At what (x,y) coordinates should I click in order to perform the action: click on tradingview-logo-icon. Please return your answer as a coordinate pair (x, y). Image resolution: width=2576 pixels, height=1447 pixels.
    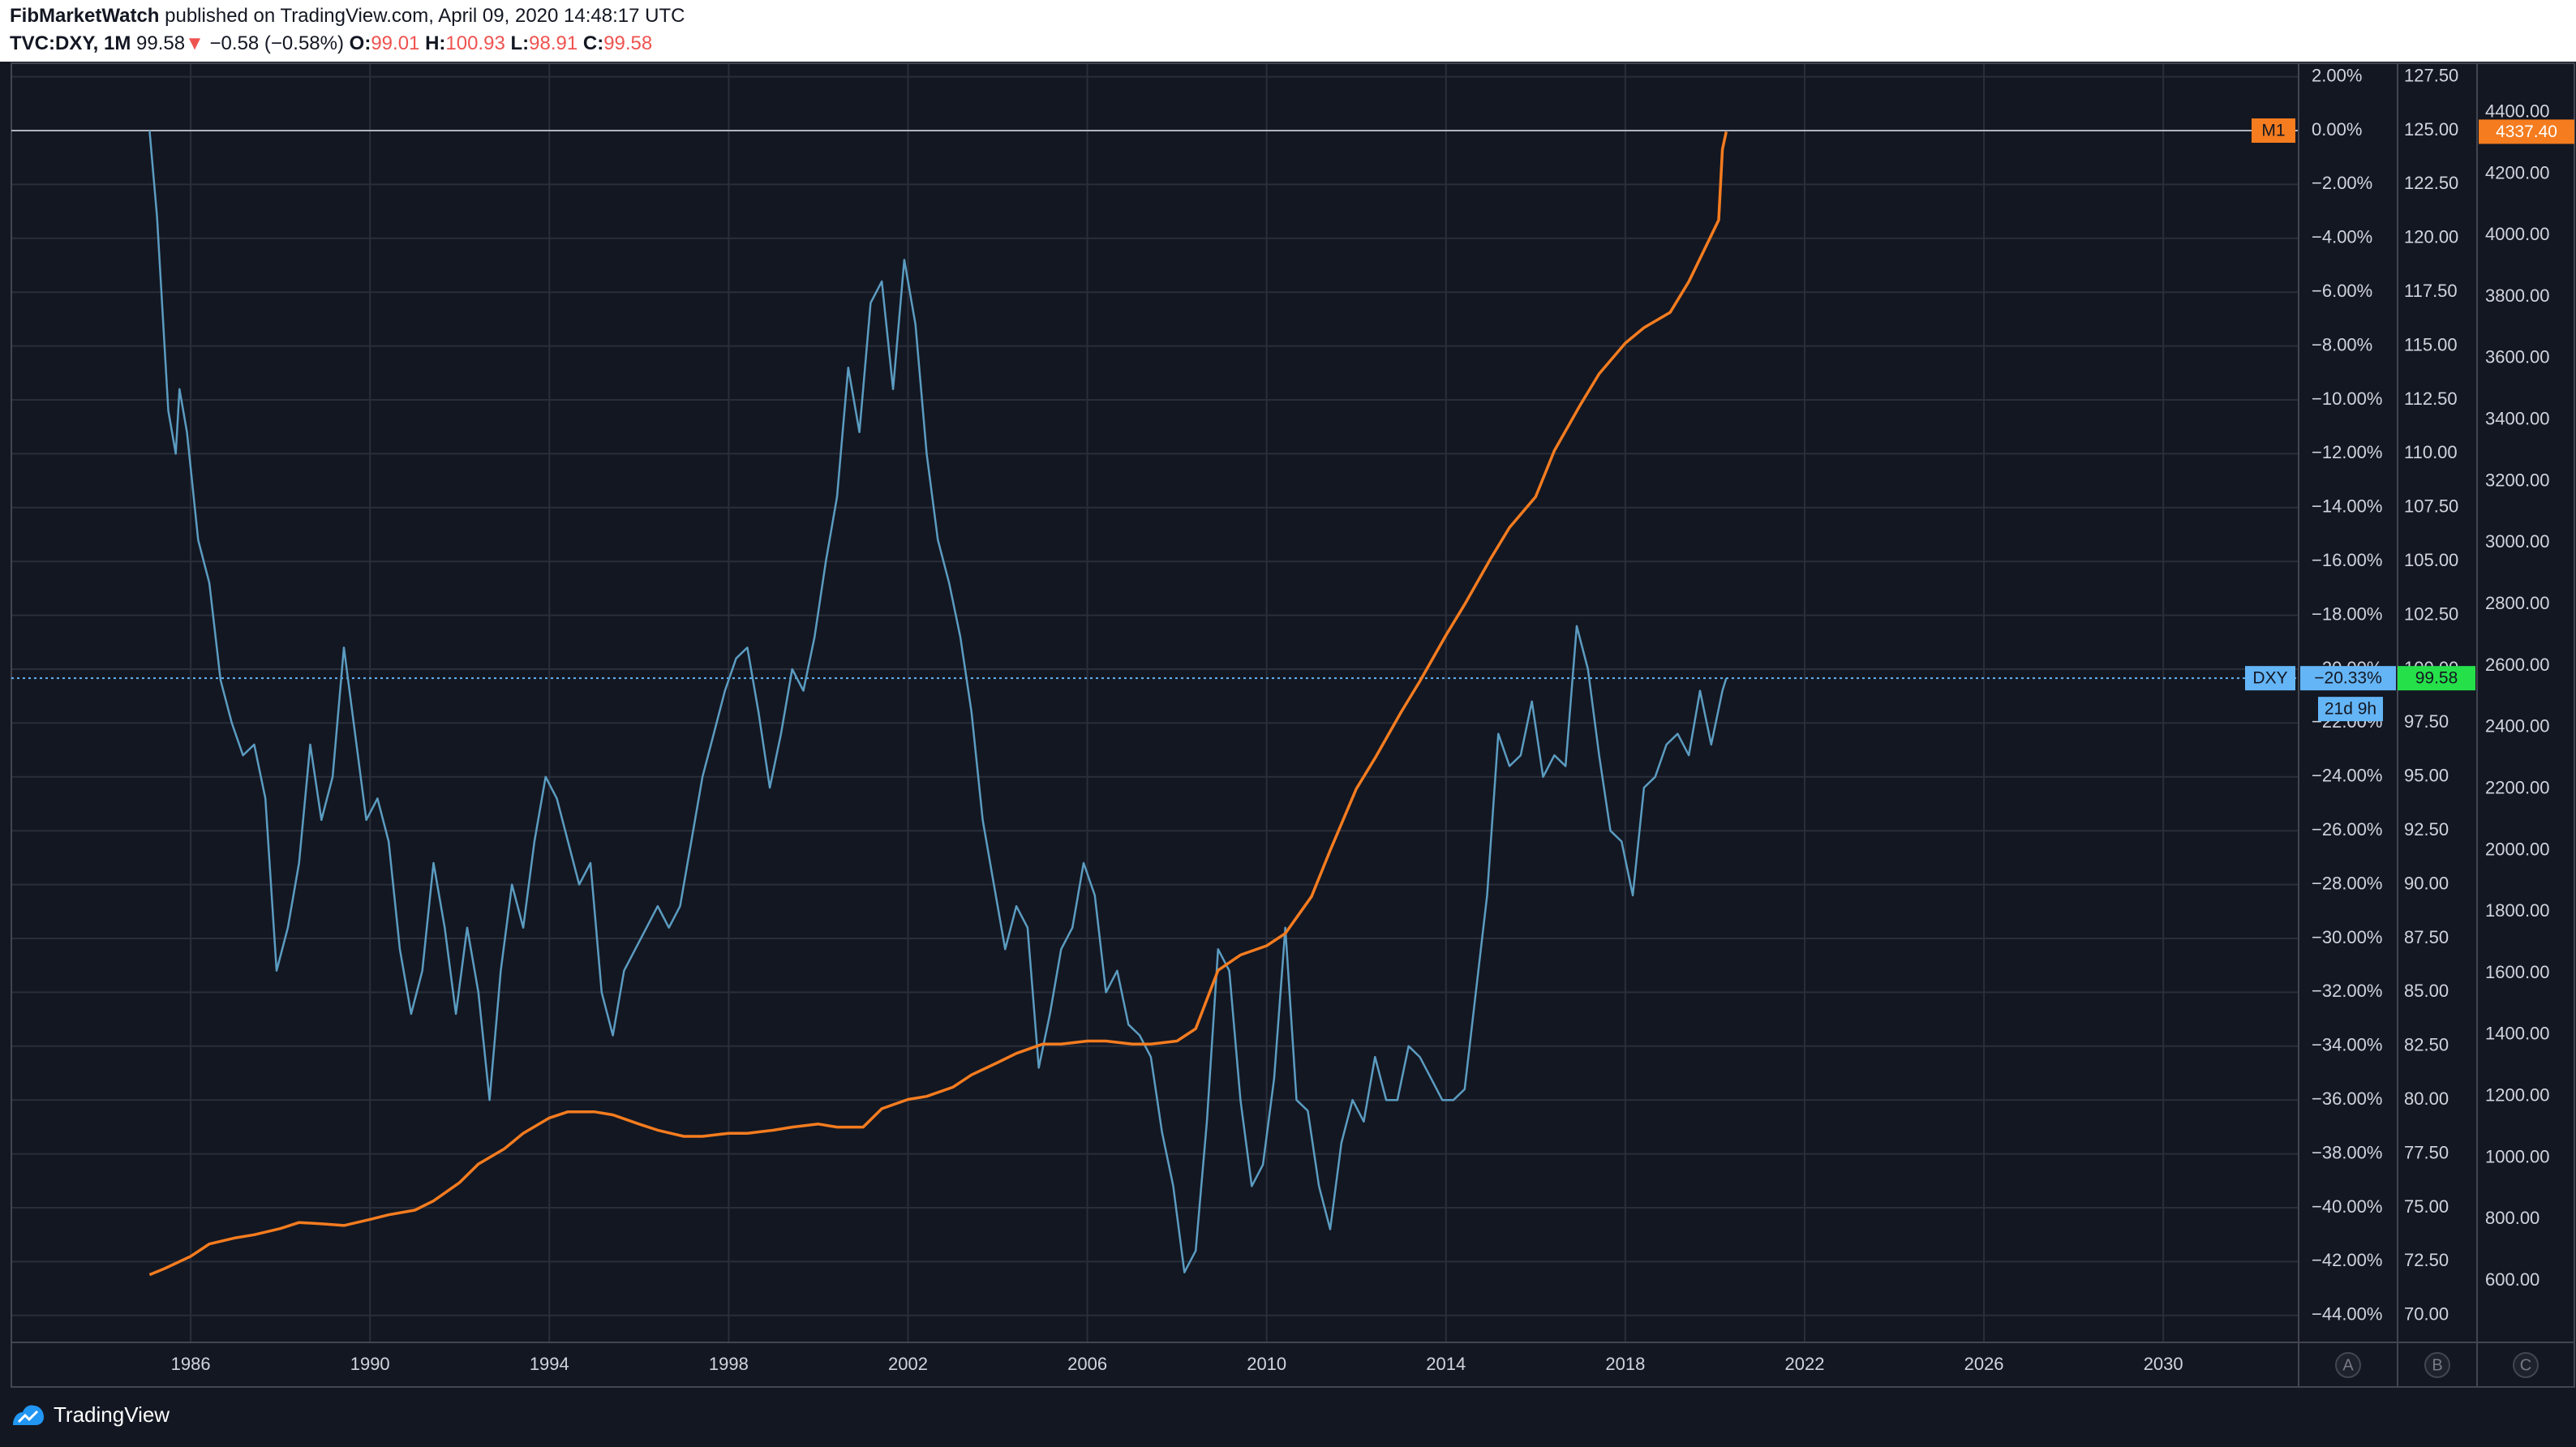
    Looking at the image, I should click on (28, 1415).